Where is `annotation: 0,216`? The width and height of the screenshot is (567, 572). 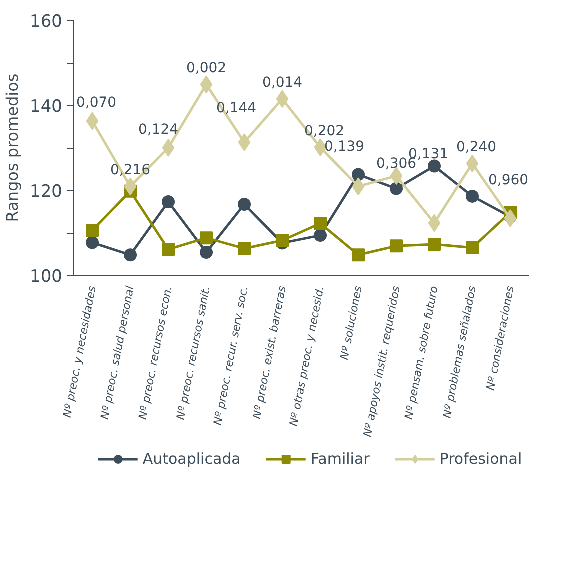
annotation: 0,216 is located at coordinates (130, 170).